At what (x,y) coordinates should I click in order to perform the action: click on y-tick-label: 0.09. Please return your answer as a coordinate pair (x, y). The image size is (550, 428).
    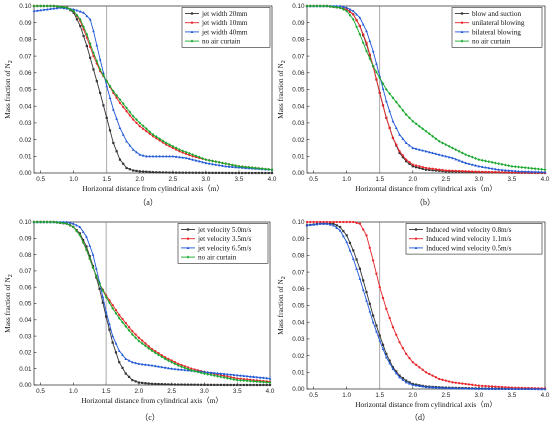
    Looking at the image, I should click on (298, 23).